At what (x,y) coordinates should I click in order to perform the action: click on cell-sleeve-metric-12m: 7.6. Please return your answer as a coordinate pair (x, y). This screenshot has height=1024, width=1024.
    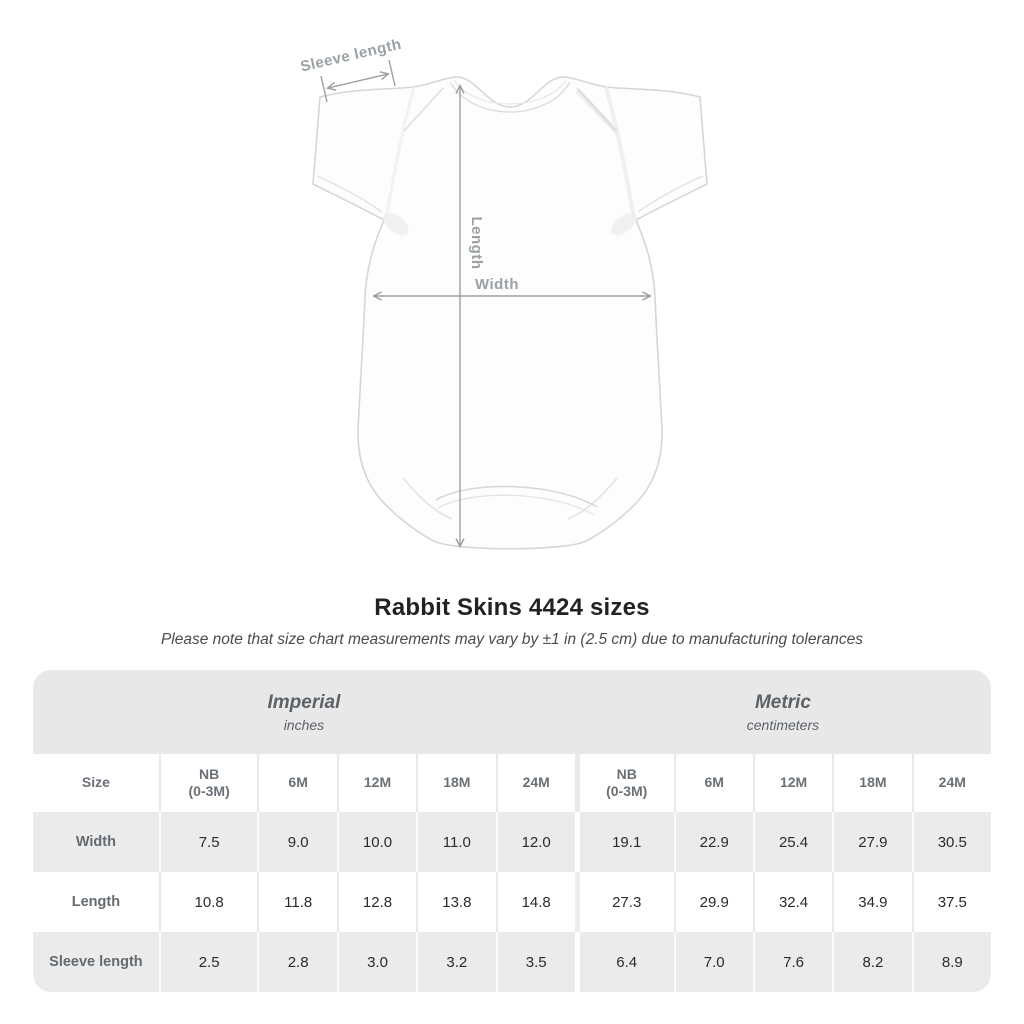
    Looking at the image, I should click on (792, 962).